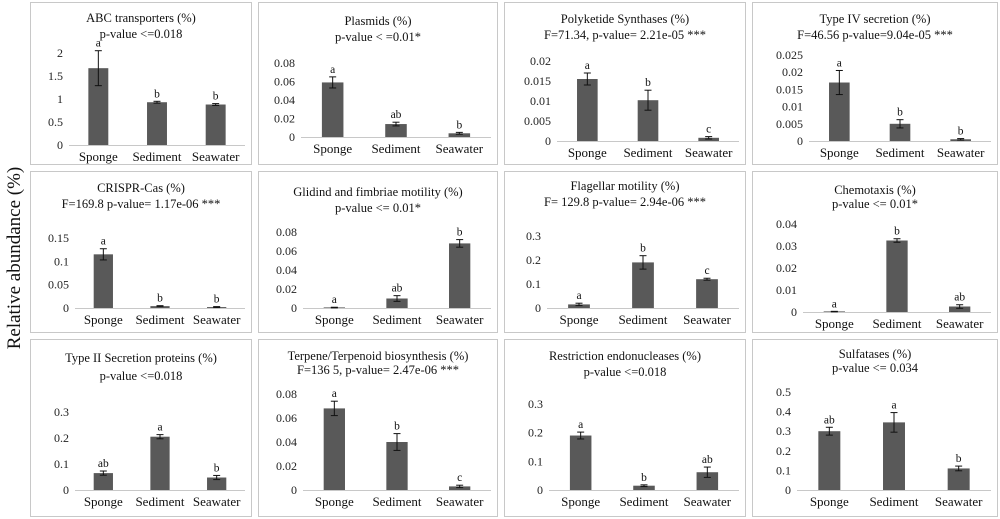  I want to click on chart-subtitle: F=71.34, p-value= 2.21e-05 ***, so click(625, 35).